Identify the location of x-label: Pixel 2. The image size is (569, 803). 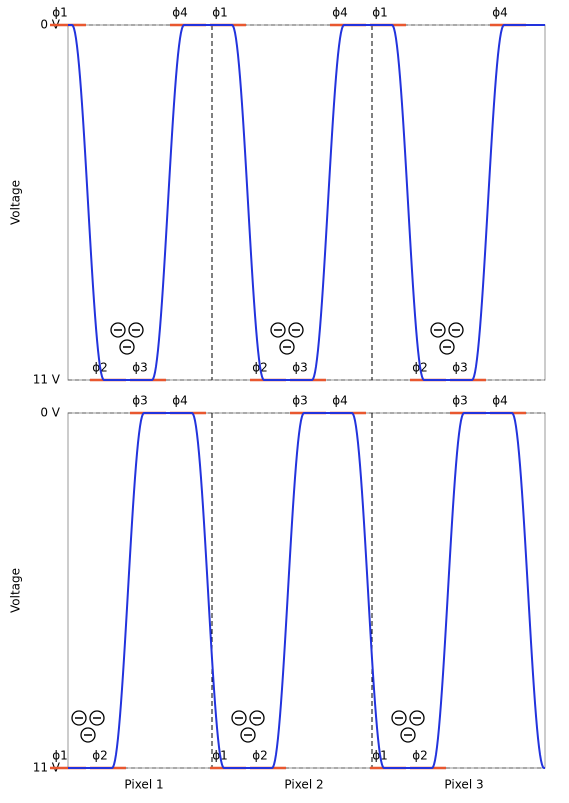
(303, 785).